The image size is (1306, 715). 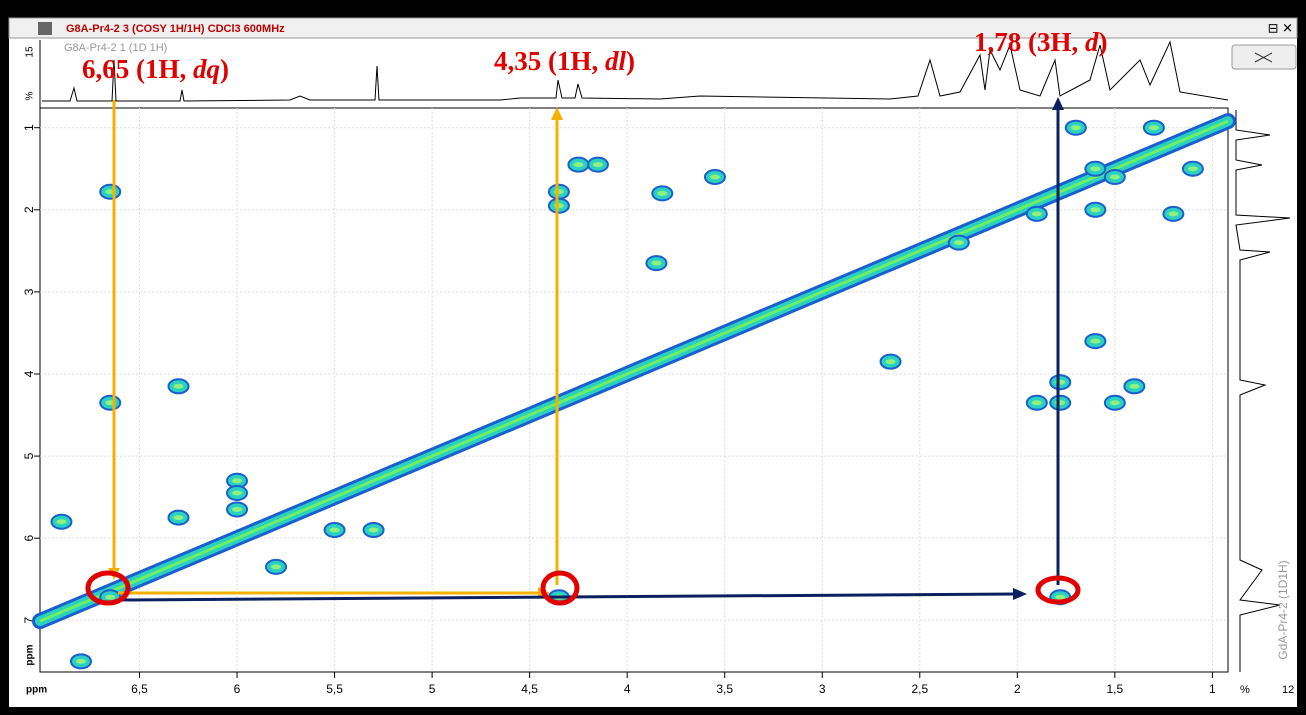 What do you see at coordinates (29, 373) in the screenshot?
I see `y-tick-label: 4` at bounding box center [29, 373].